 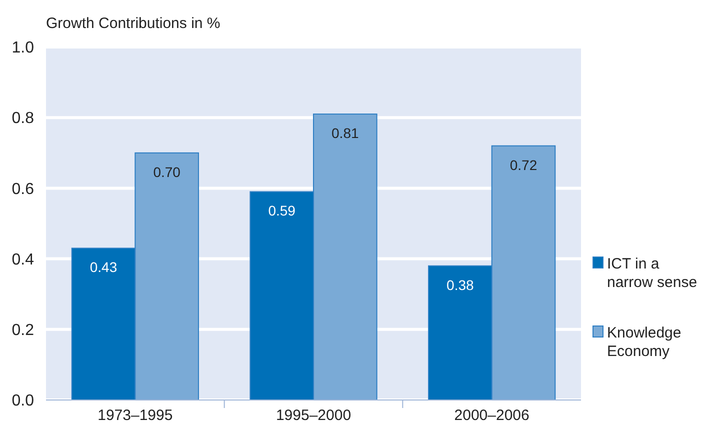 I want to click on legend-label: Knowledge Economy, so click(x=644, y=342).